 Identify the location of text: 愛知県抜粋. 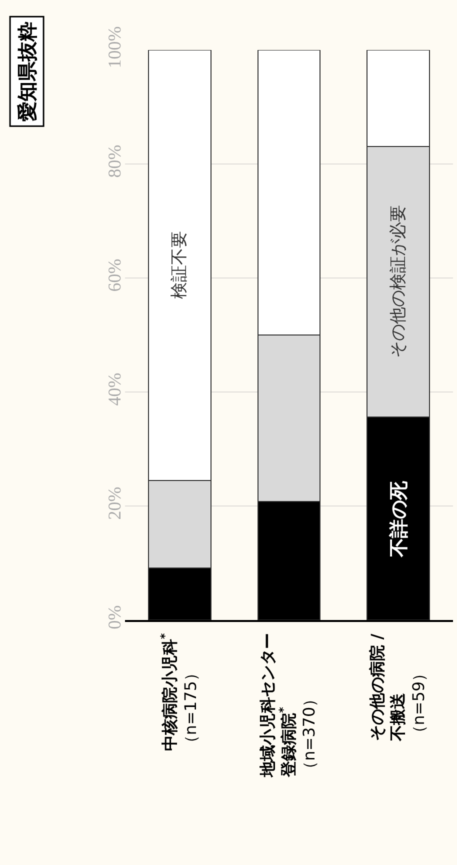
(26, 71).